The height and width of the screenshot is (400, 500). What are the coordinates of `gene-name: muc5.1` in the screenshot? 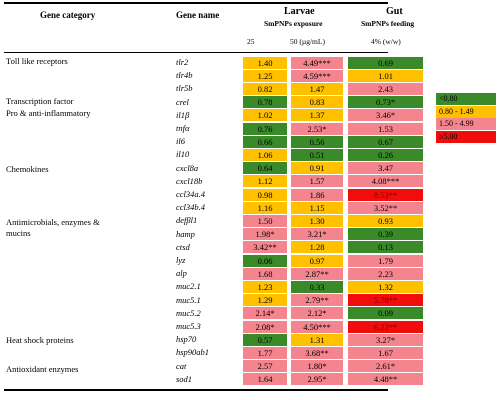 It's located at (188, 299).